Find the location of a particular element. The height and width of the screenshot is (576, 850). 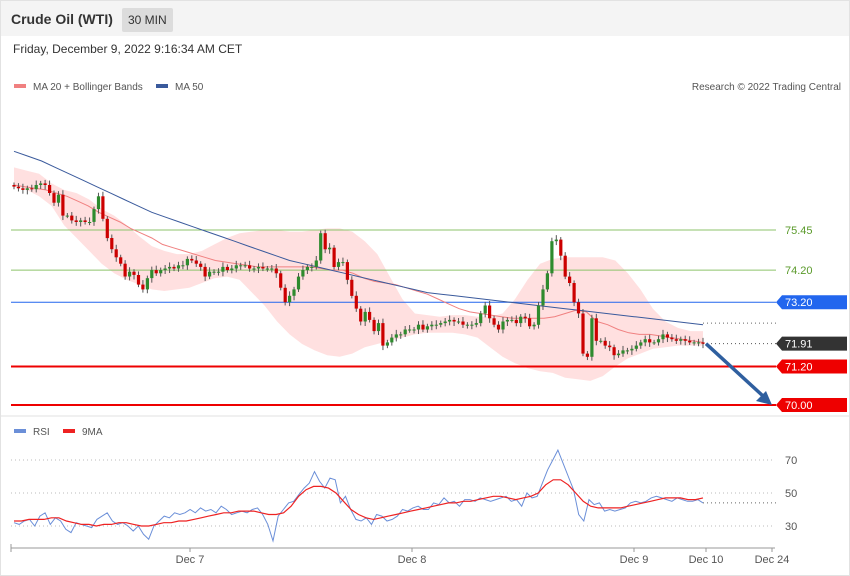

rsi-line is located at coordinates (358, 495).